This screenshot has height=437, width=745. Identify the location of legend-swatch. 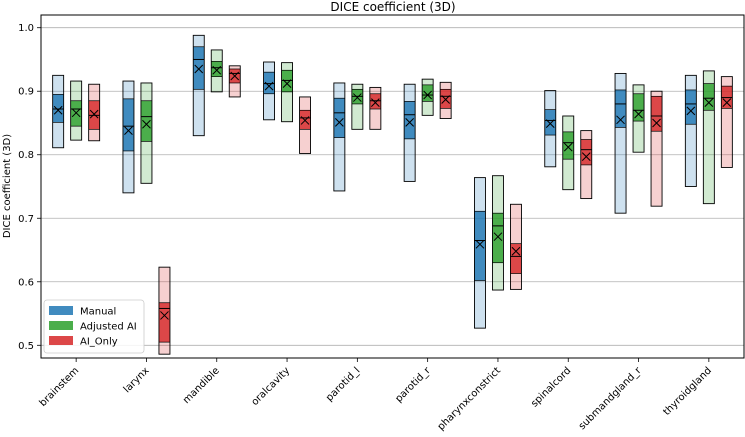
(61, 325).